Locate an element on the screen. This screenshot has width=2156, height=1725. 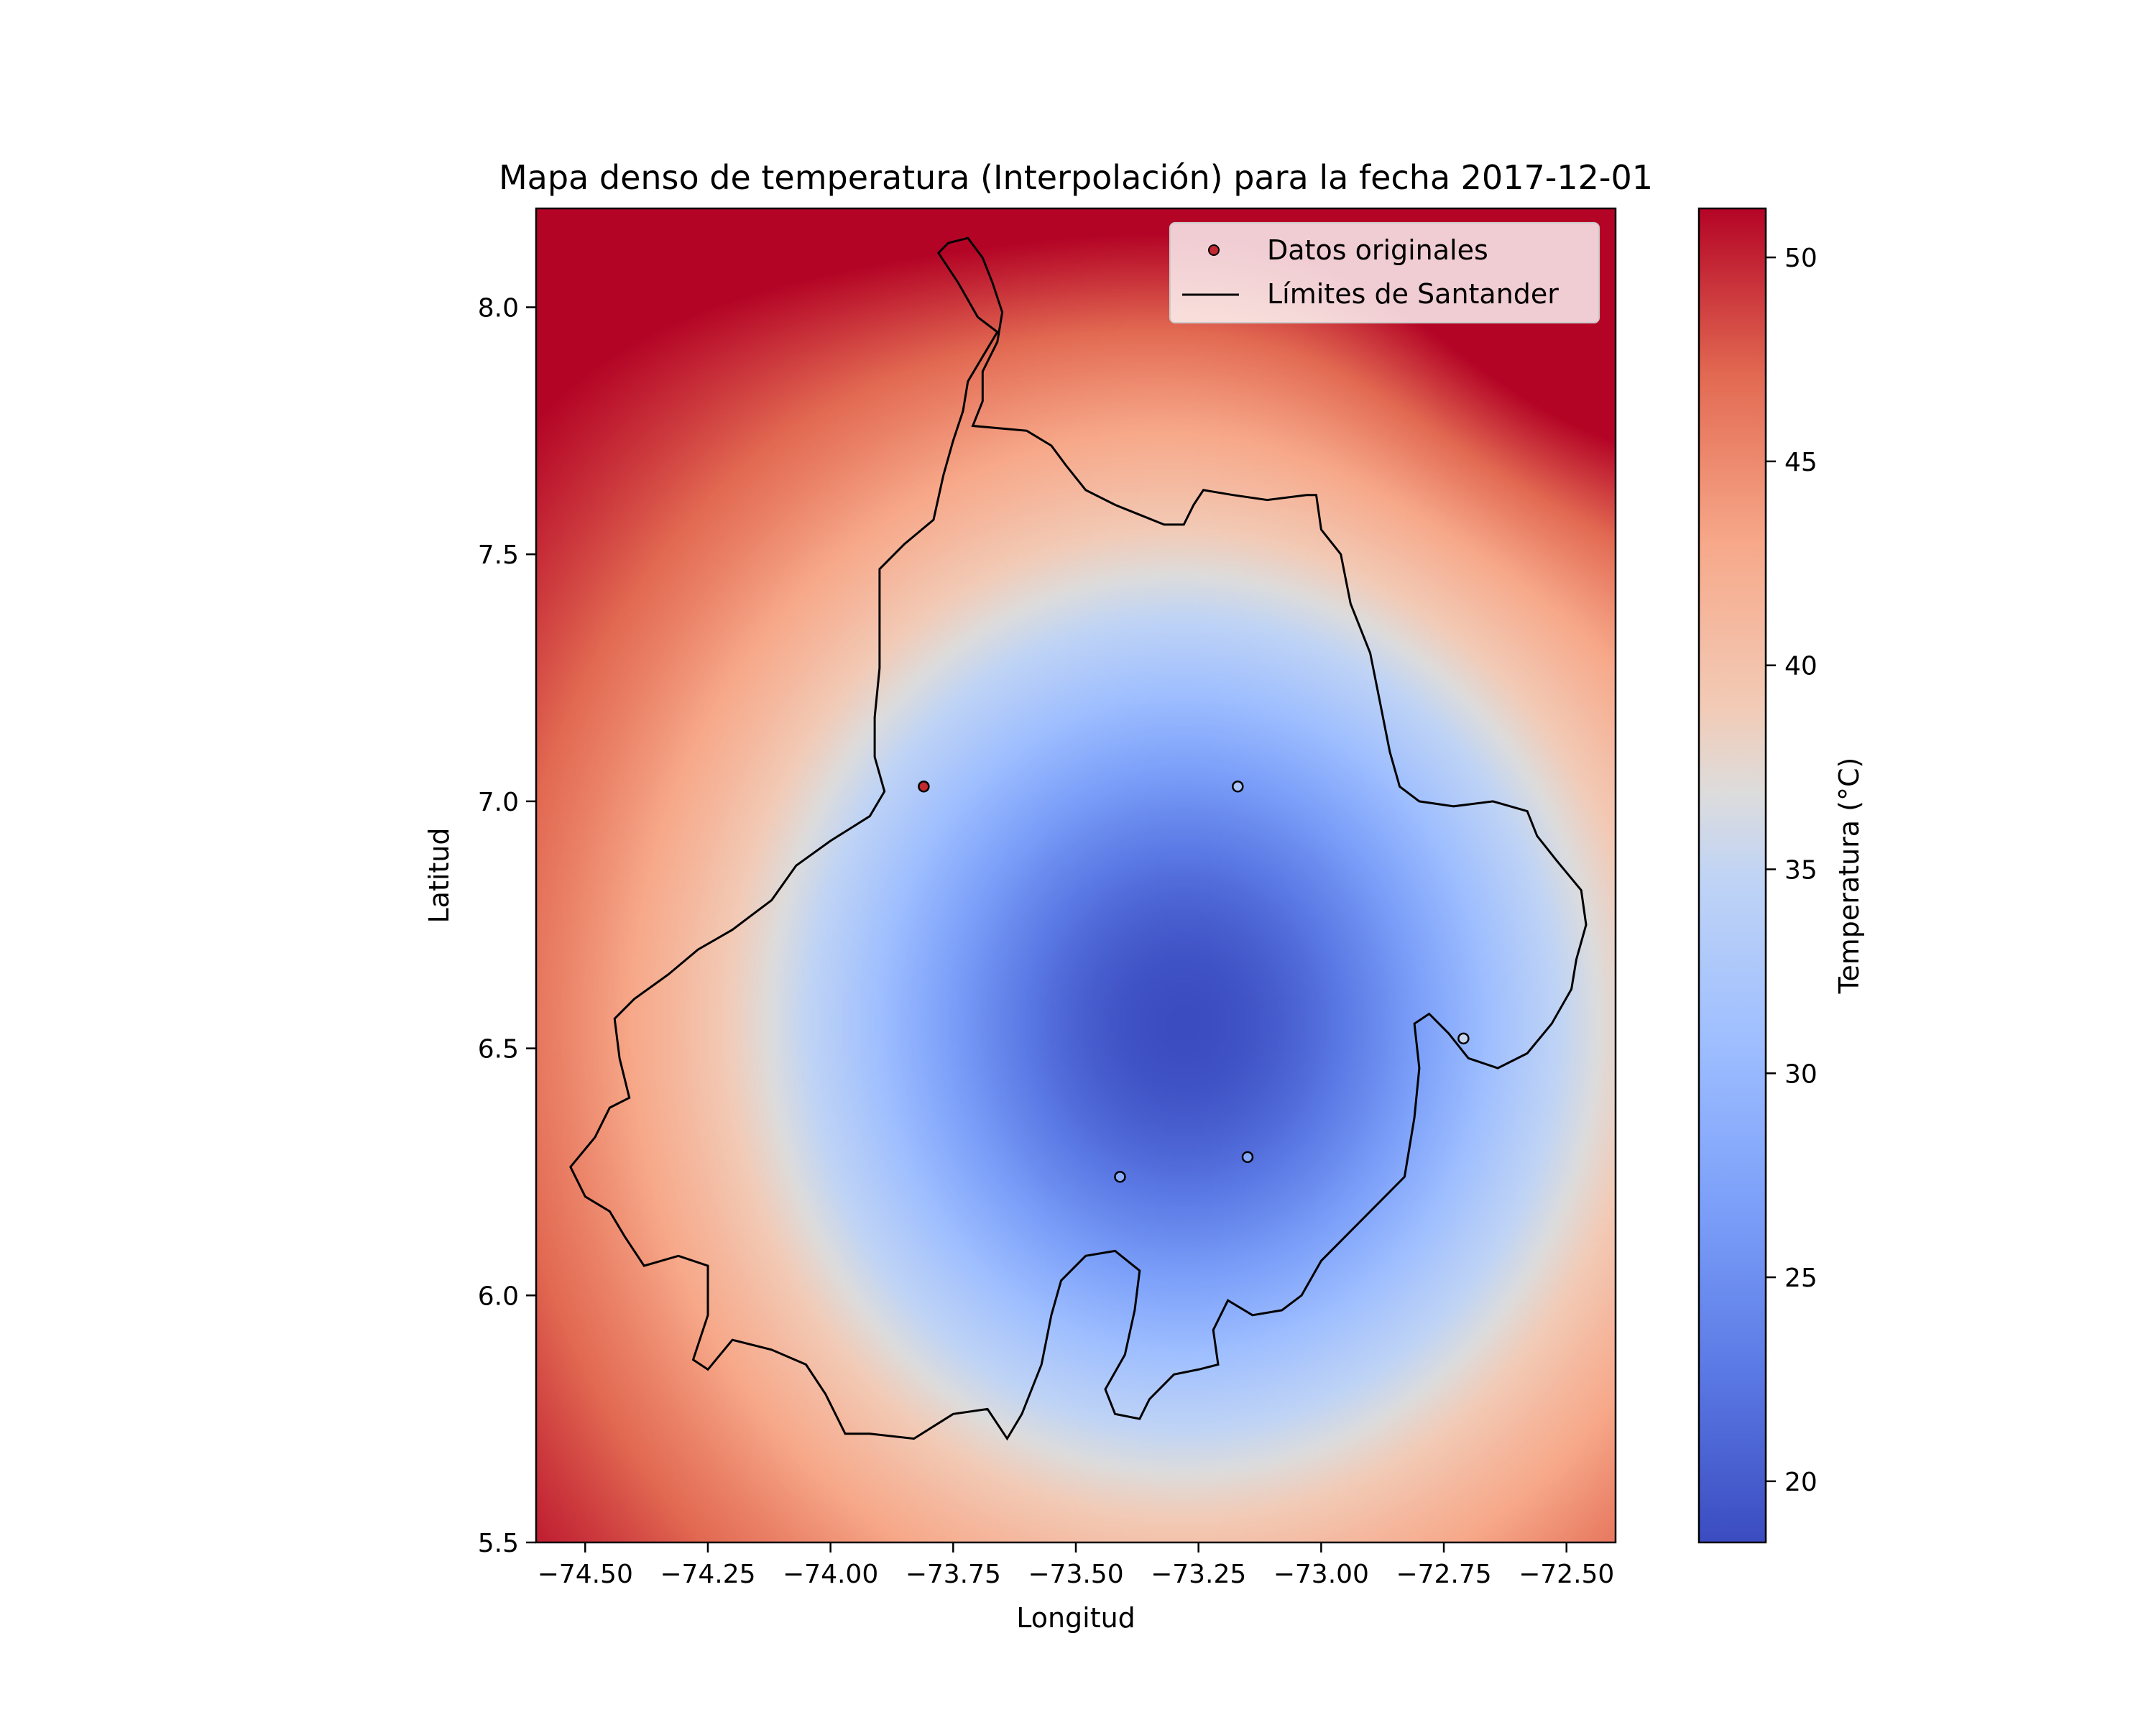
y-tick-label: 7.0 is located at coordinates (499, 802).